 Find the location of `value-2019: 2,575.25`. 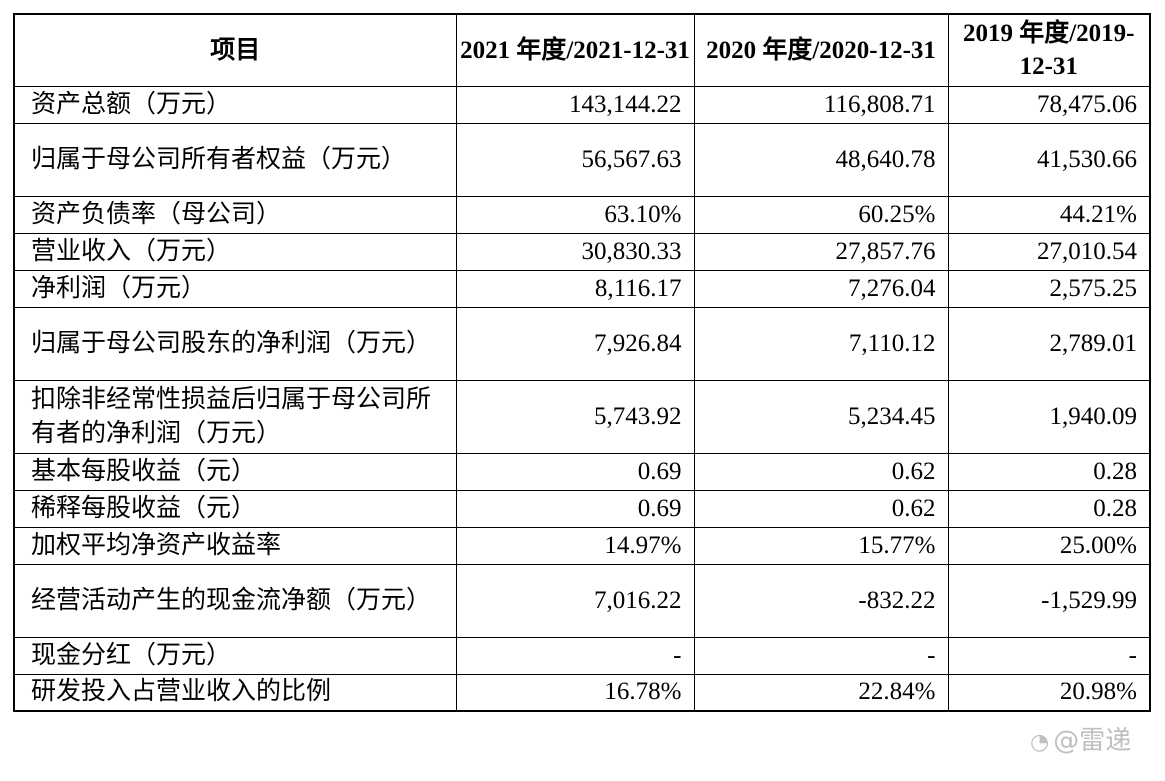

value-2019: 2,575.25 is located at coordinates (1049, 288).